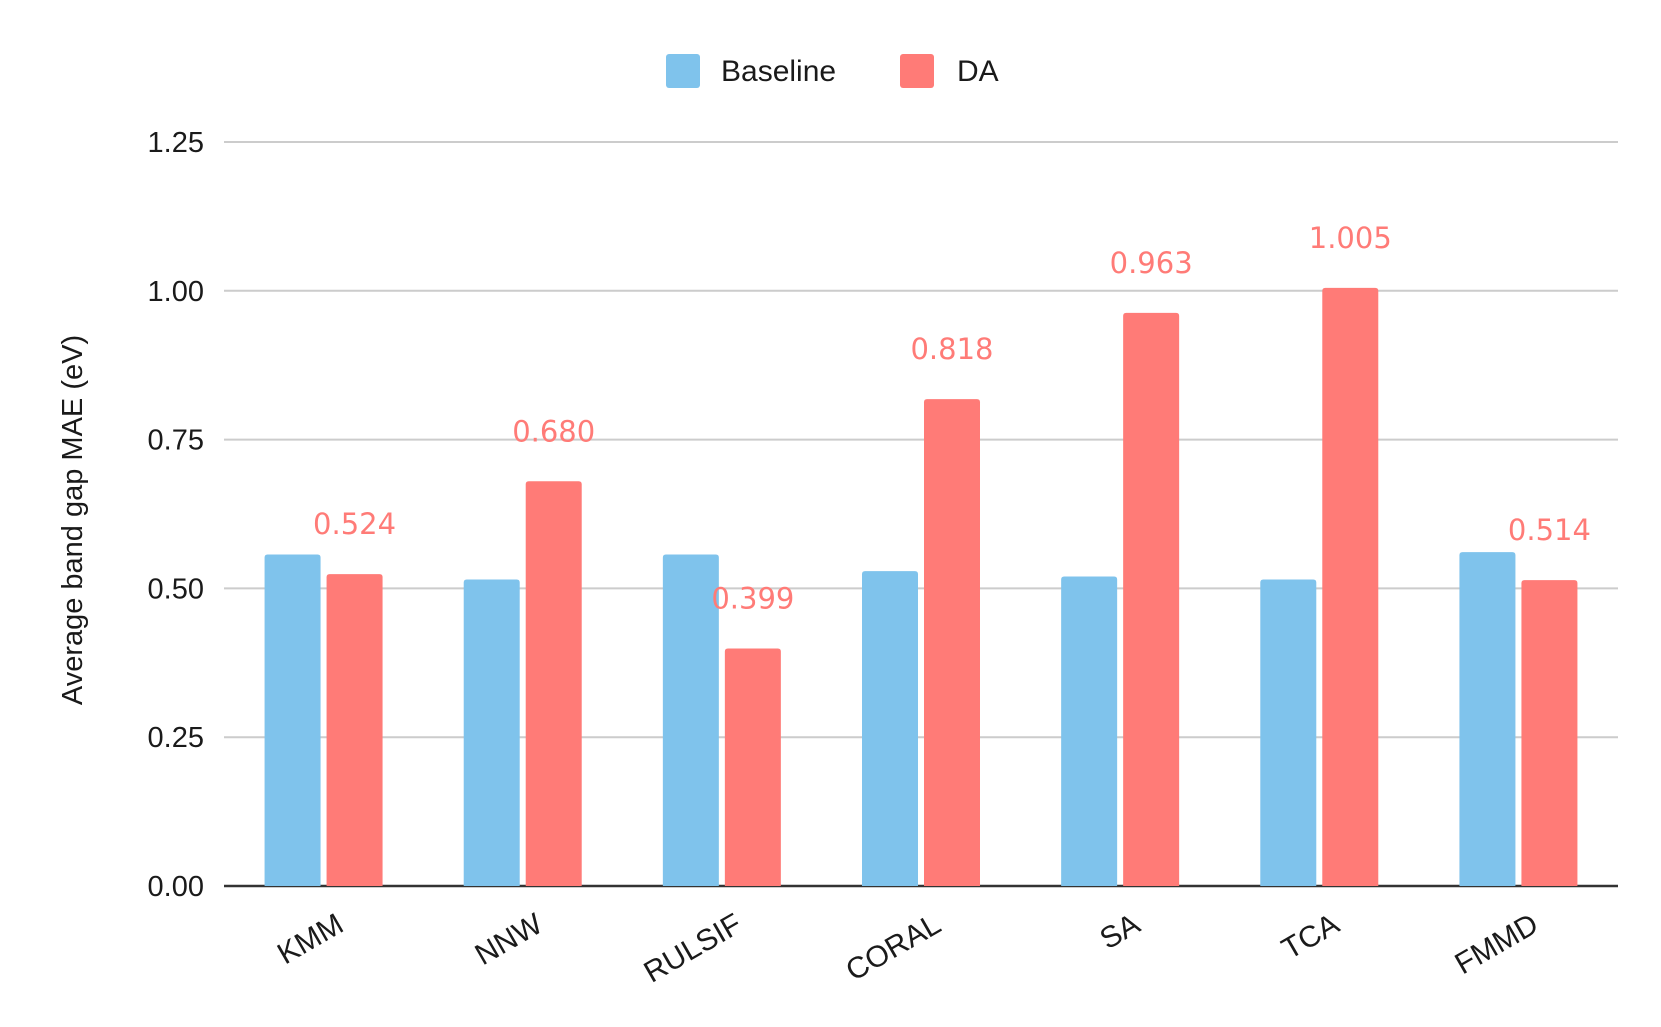 The image size is (1661, 1027). Describe the element at coordinates (1350, 238) in the screenshot. I see `data-label-tca: 1.005` at that location.